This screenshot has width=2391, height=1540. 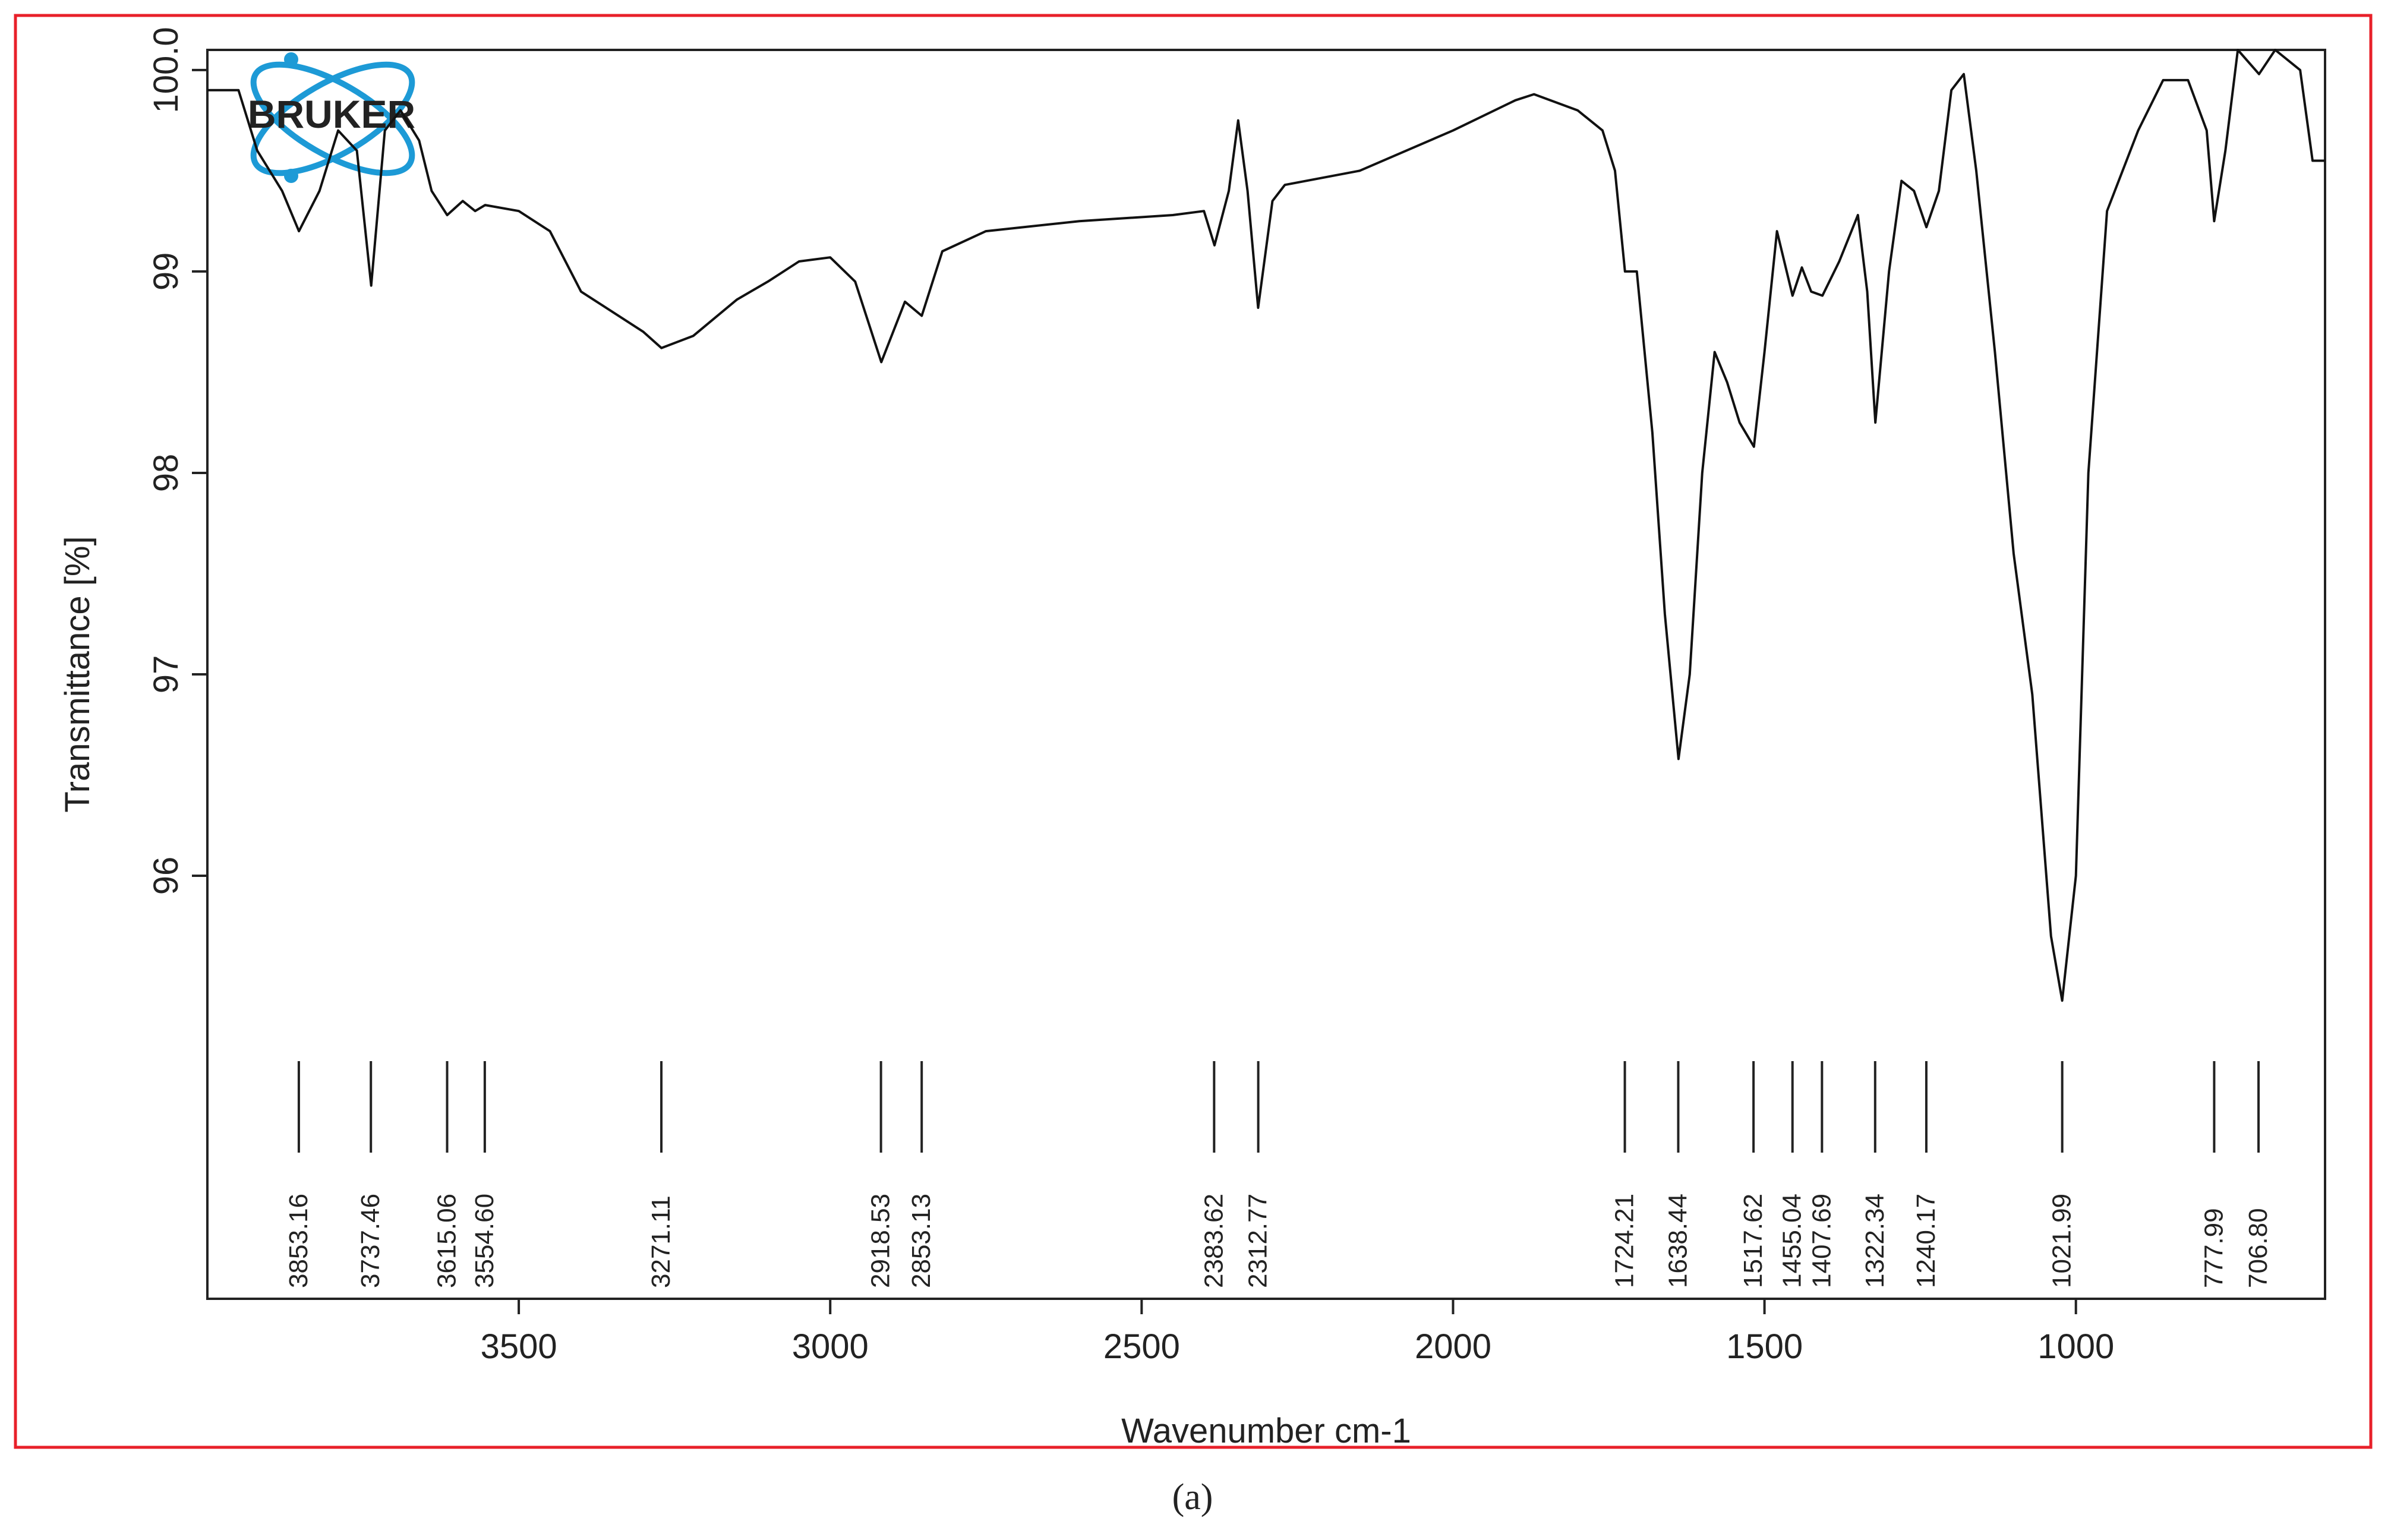 What do you see at coordinates (1266, 1431) in the screenshot?
I see `x-axis-label: Wavenumber cm-1` at bounding box center [1266, 1431].